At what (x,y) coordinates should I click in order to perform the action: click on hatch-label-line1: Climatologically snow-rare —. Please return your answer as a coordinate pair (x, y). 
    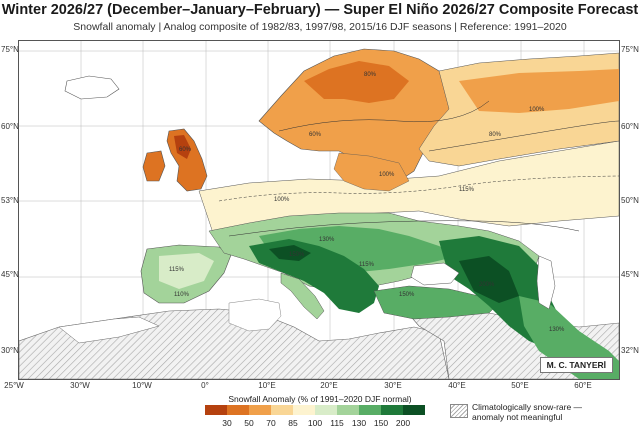
    Looking at the image, I should click on (527, 407).